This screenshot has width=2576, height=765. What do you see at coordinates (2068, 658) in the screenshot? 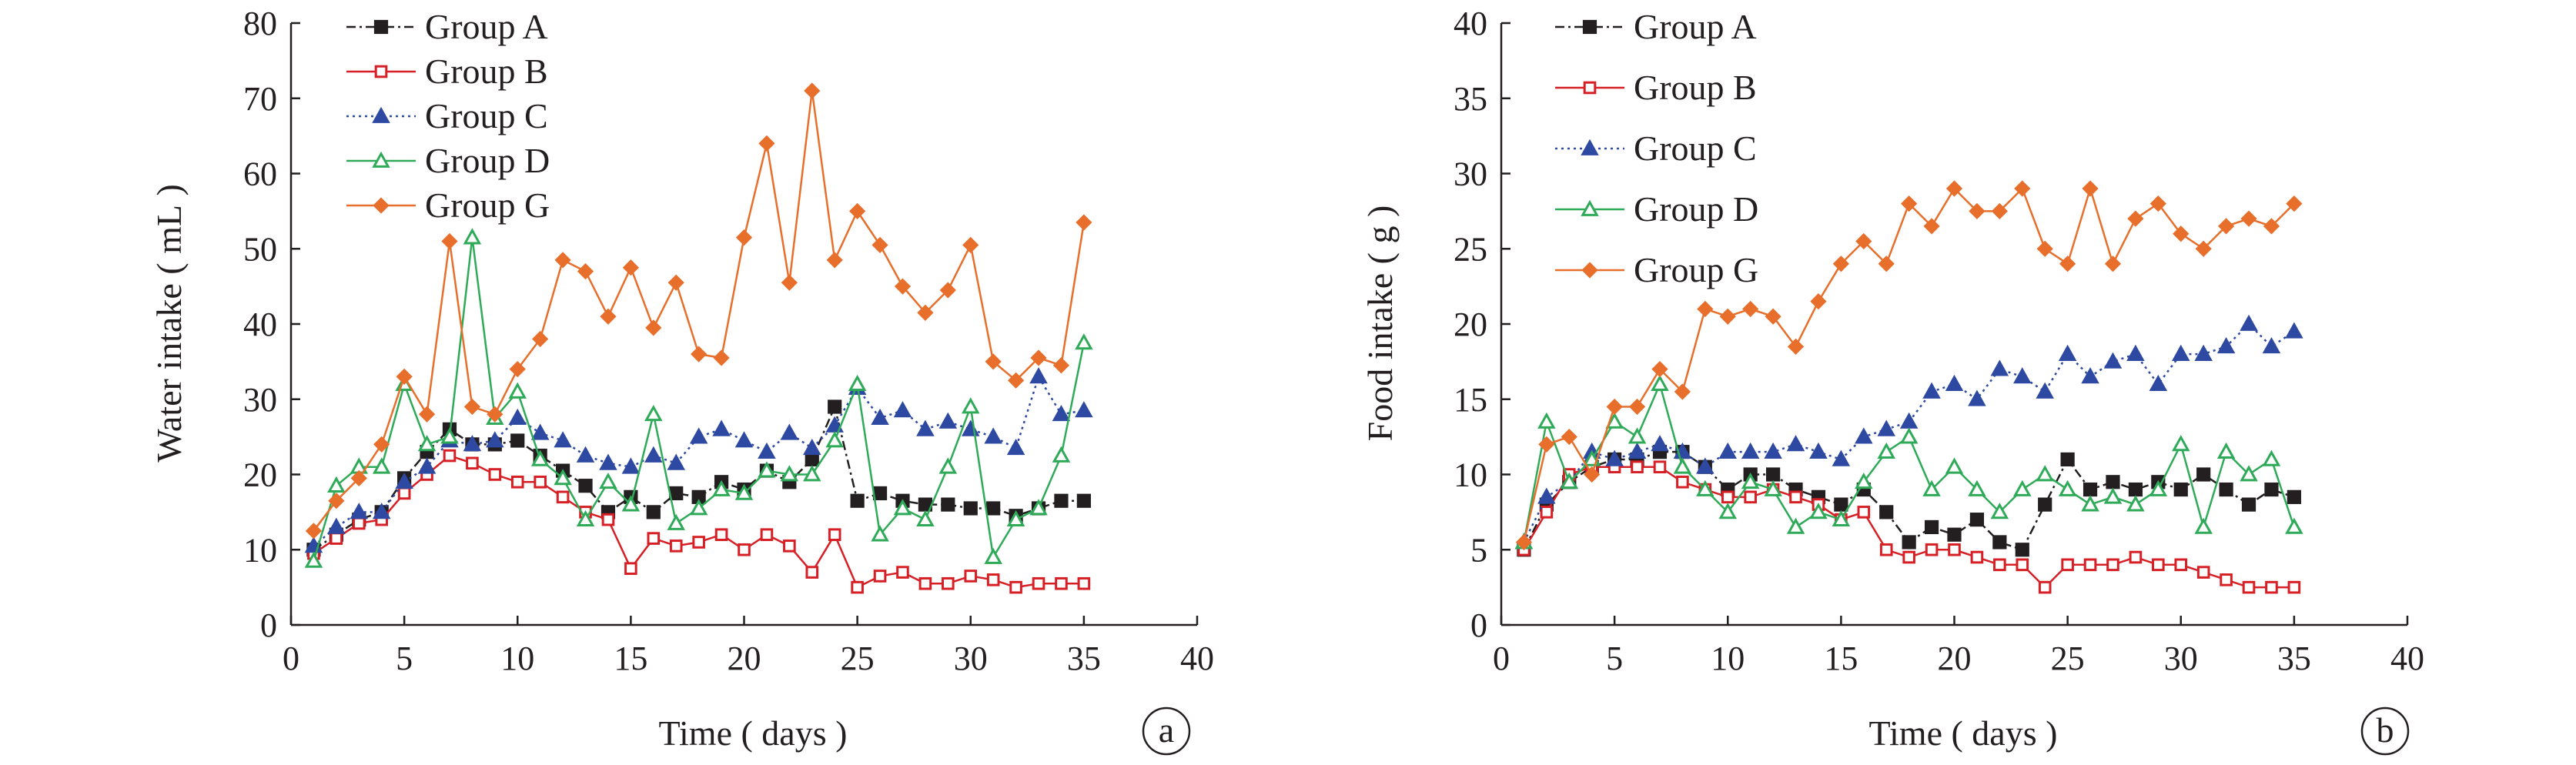
I see `x-tick-label: 25` at bounding box center [2068, 658].